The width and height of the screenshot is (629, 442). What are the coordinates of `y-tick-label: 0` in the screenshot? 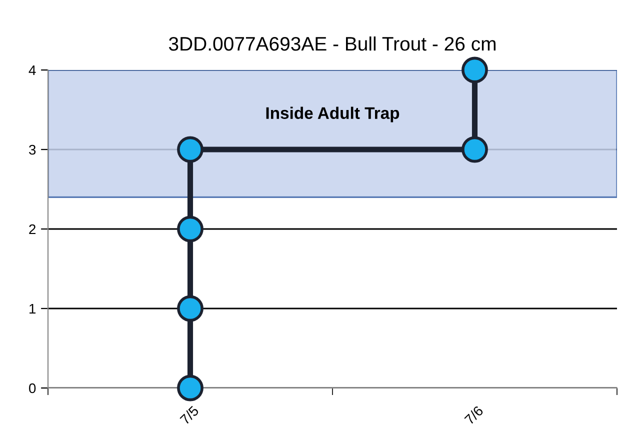 It's located at (32, 388).